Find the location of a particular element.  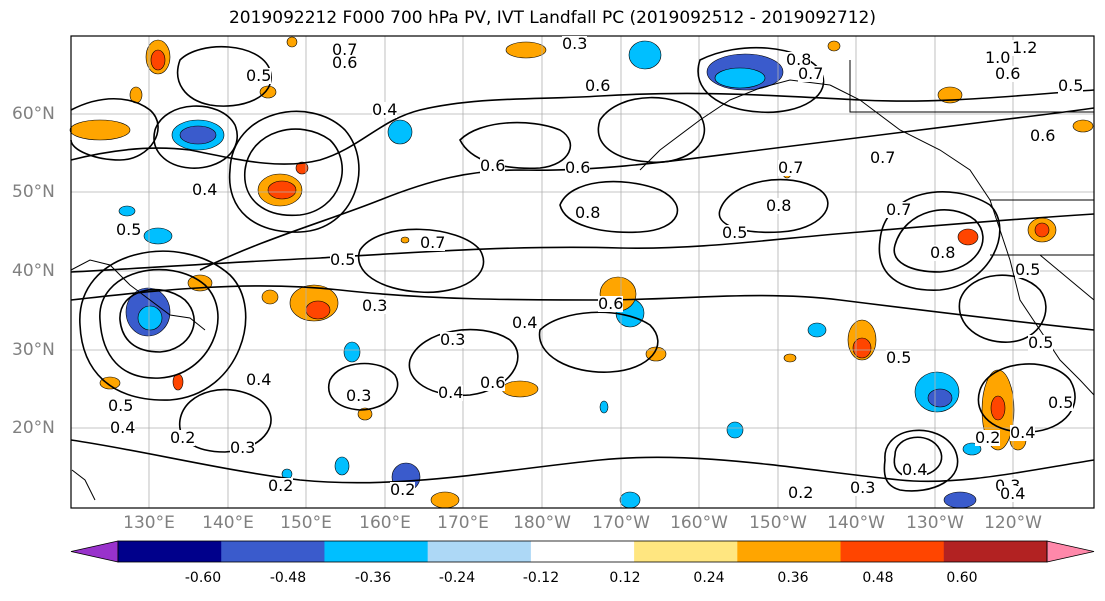

colorbar-tick: -0.48 is located at coordinates (288, 578).